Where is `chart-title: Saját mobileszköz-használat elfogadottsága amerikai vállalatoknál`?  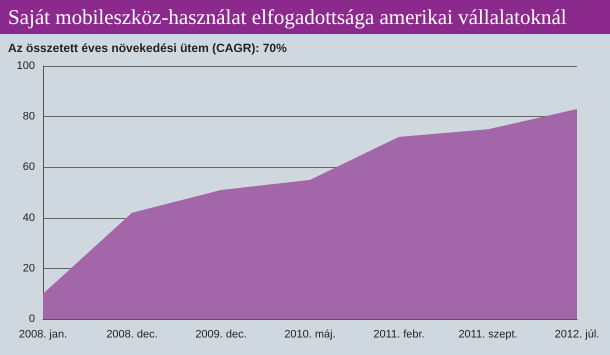
chart-title: Saját mobileszköz-használat elfogadottsága amerikai vállalatoknál is located at coordinates (305, 17).